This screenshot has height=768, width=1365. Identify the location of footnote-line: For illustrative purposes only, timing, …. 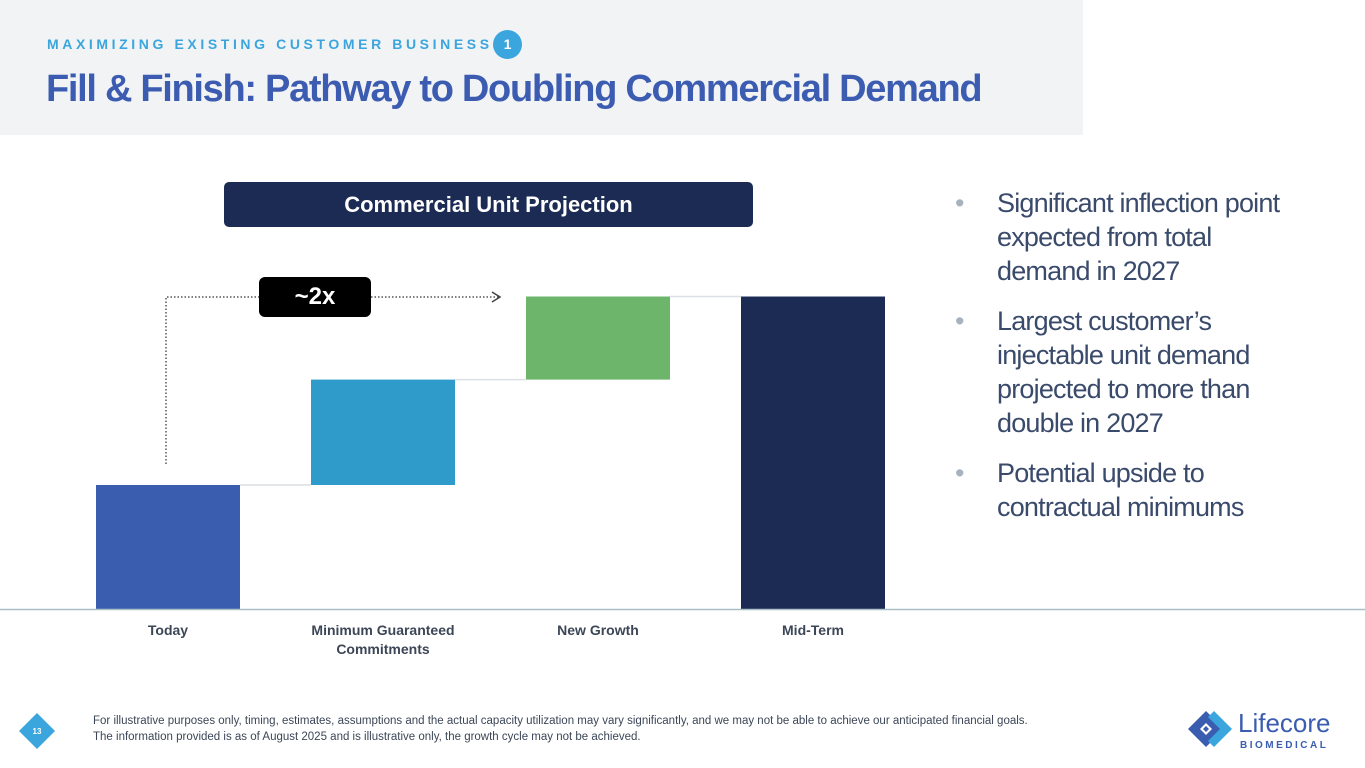
(560, 721).